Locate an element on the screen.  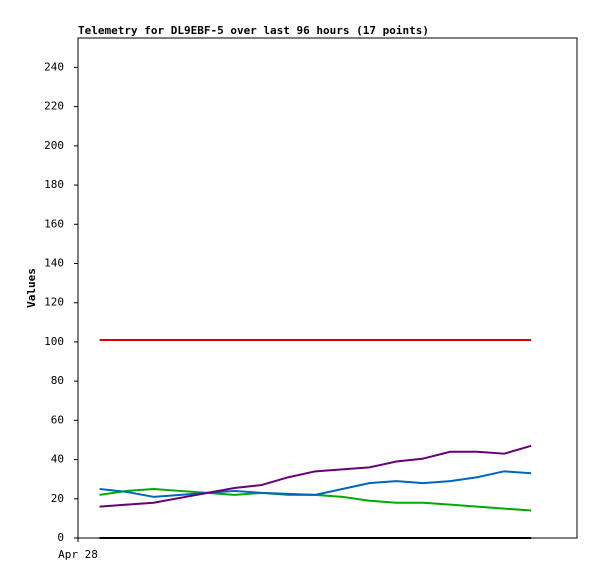
y-tick-label: 200 is located at coordinates (54, 145).